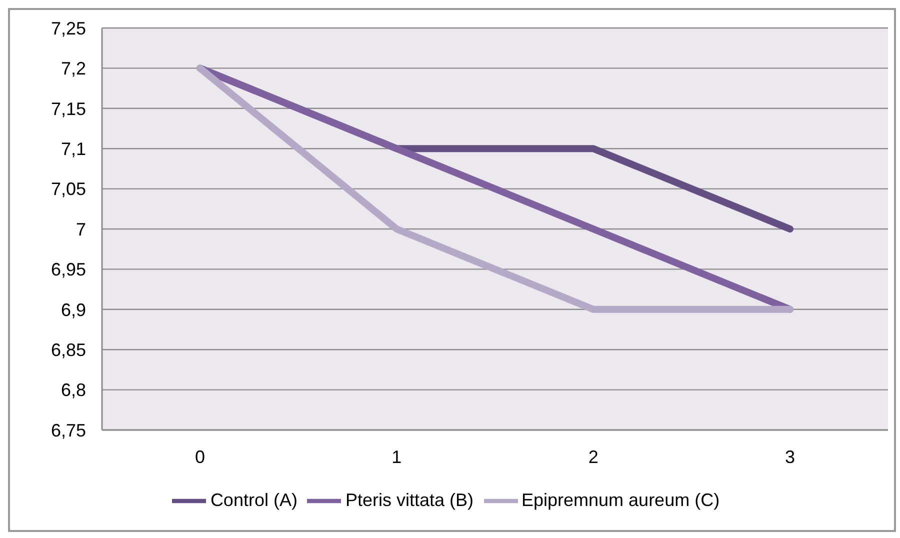 The image size is (900, 538). Describe the element at coordinates (593, 456) in the screenshot. I see `x-tick-label: 2` at that location.